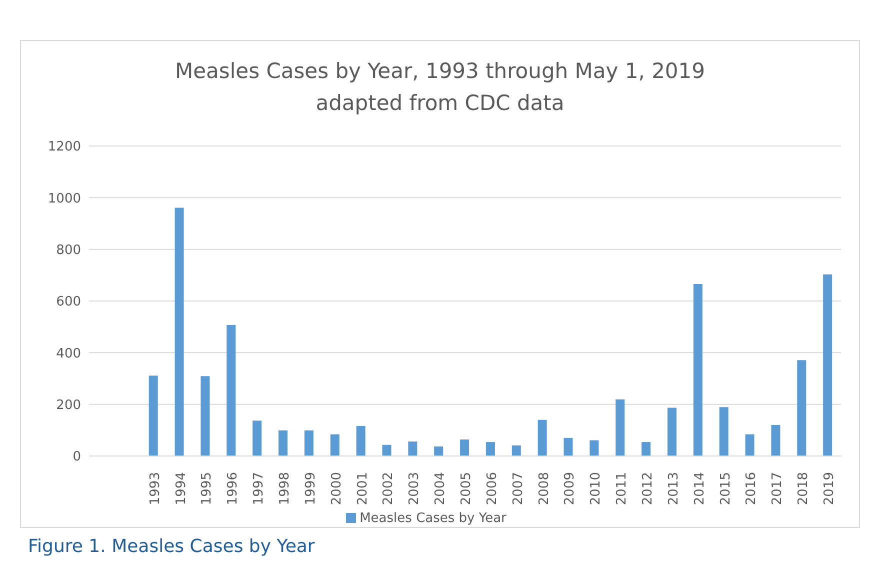 This screenshot has height=561, width=874. What do you see at coordinates (518, 489) in the screenshot?
I see `x-tick-label: 2007` at bounding box center [518, 489].